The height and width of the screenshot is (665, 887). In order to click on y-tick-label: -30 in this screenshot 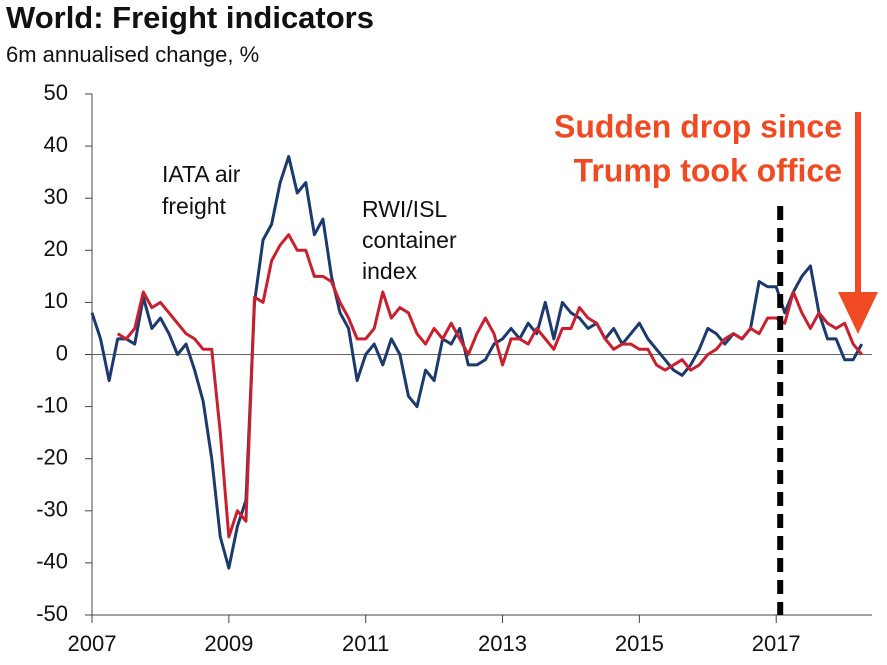, I will do `click(52, 509)`.